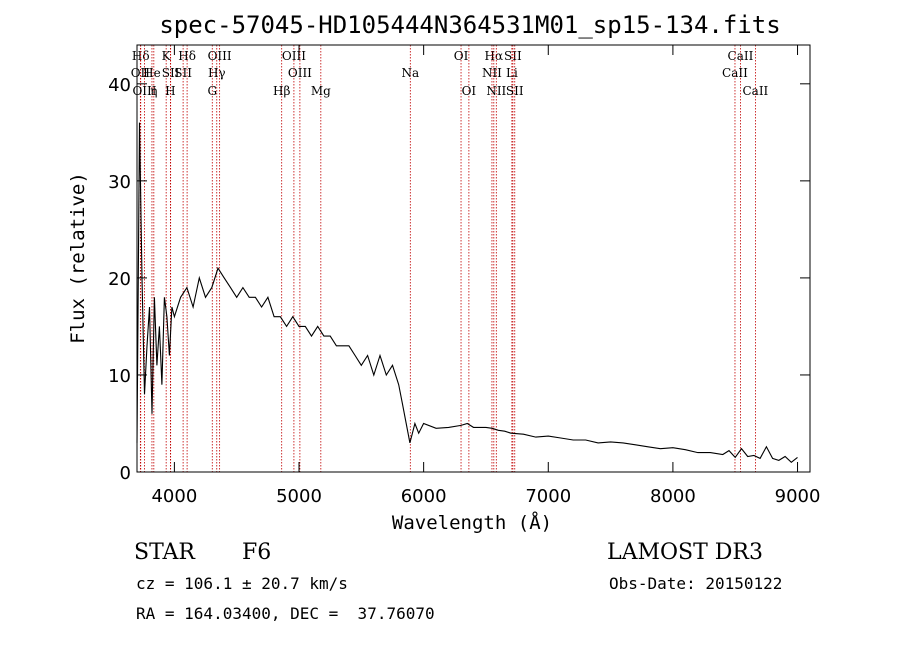 The width and height of the screenshot is (900, 649). Describe the element at coordinates (153, 91) in the screenshot. I see `line-label-4: η` at that location.